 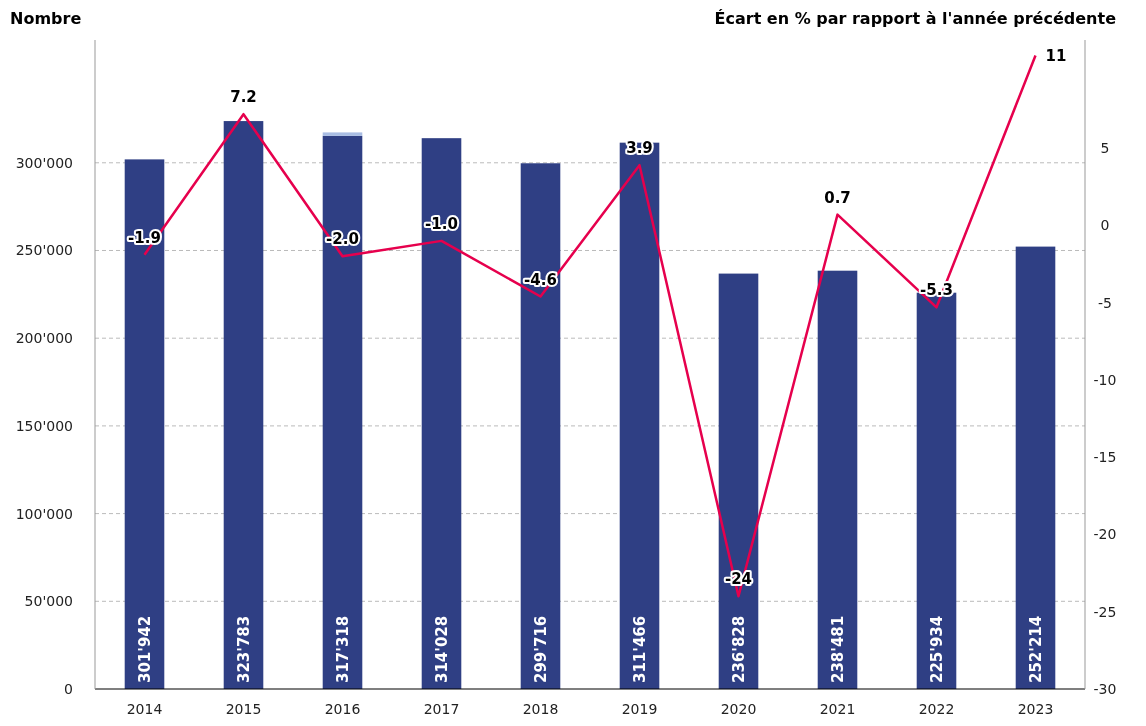 What do you see at coordinates (342, 709) in the screenshot?
I see `x-tick-label: 2016` at bounding box center [342, 709].